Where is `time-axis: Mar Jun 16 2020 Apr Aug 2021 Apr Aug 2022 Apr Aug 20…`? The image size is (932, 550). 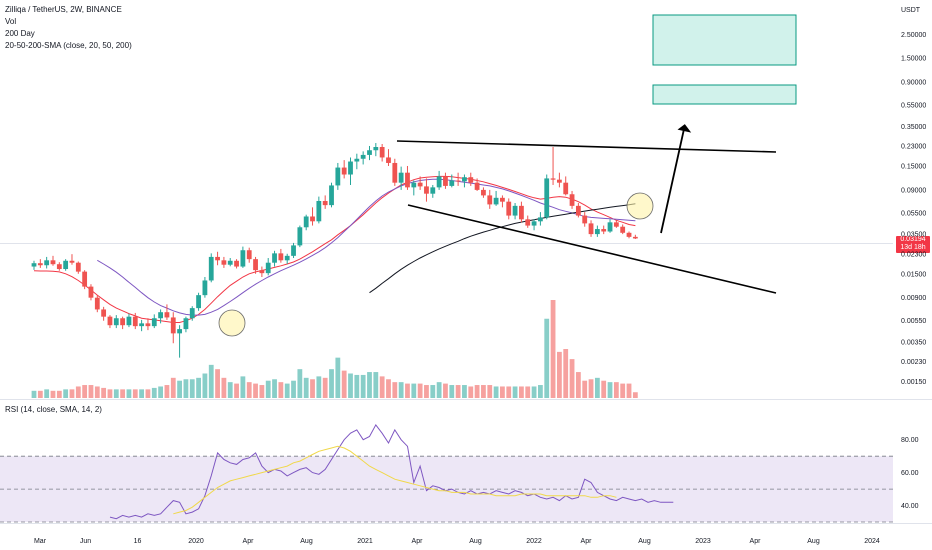 time-axis: Mar Jun 16 2020 Apr Aug 2021 Apr Aug 2022 Apr Aug 20… is located at coordinates (457, 541).